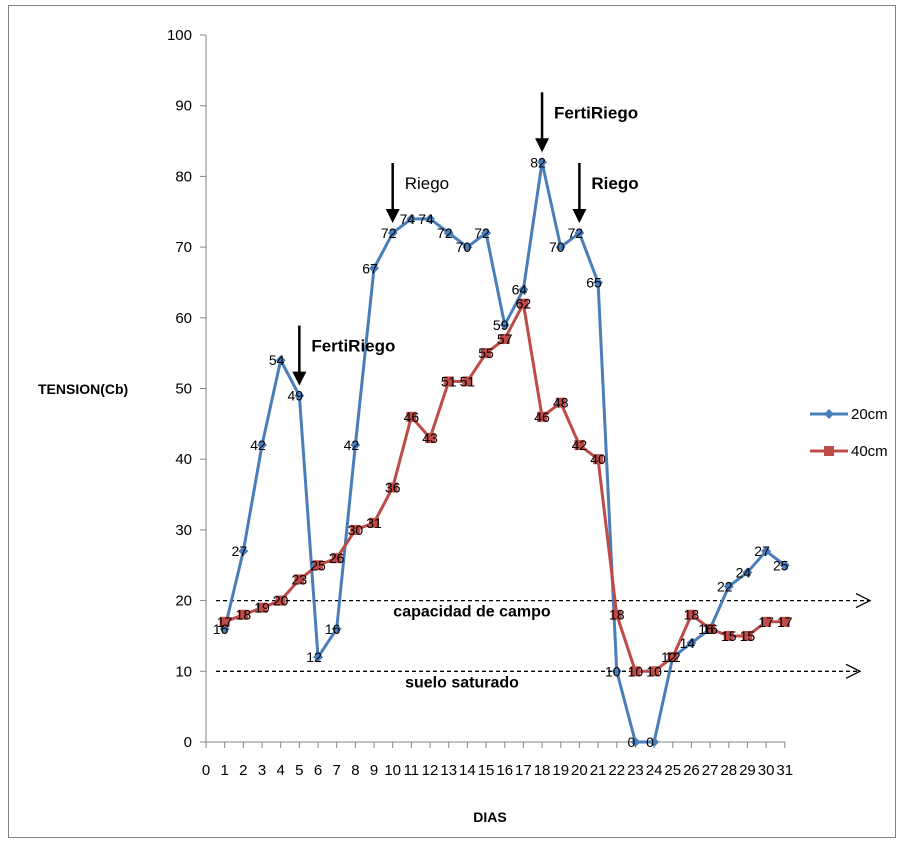 Image resolution: width=906 pixels, height=845 pixels. What do you see at coordinates (728, 770) in the screenshot?
I see `x-tick-label: 28` at bounding box center [728, 770].